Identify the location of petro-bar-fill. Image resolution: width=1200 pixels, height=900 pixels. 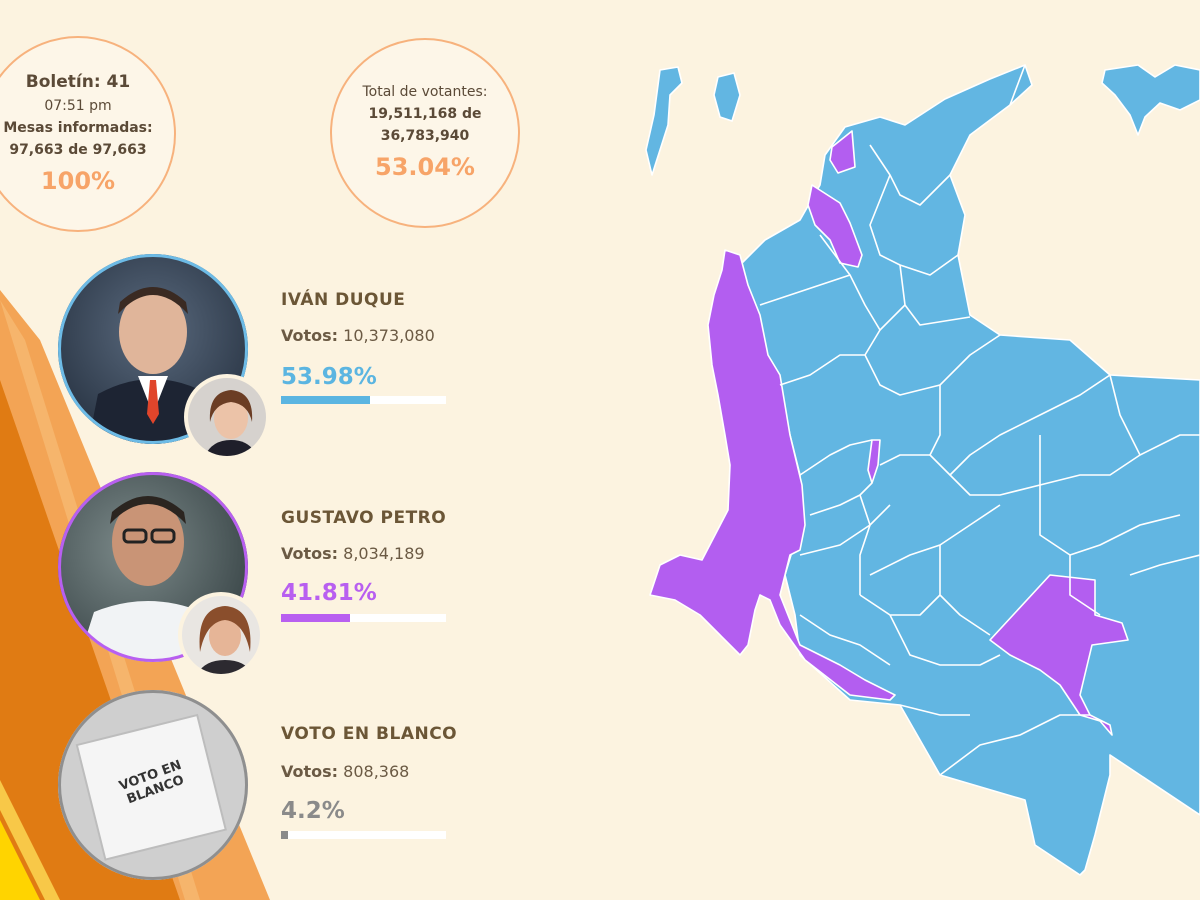
(315, 618).